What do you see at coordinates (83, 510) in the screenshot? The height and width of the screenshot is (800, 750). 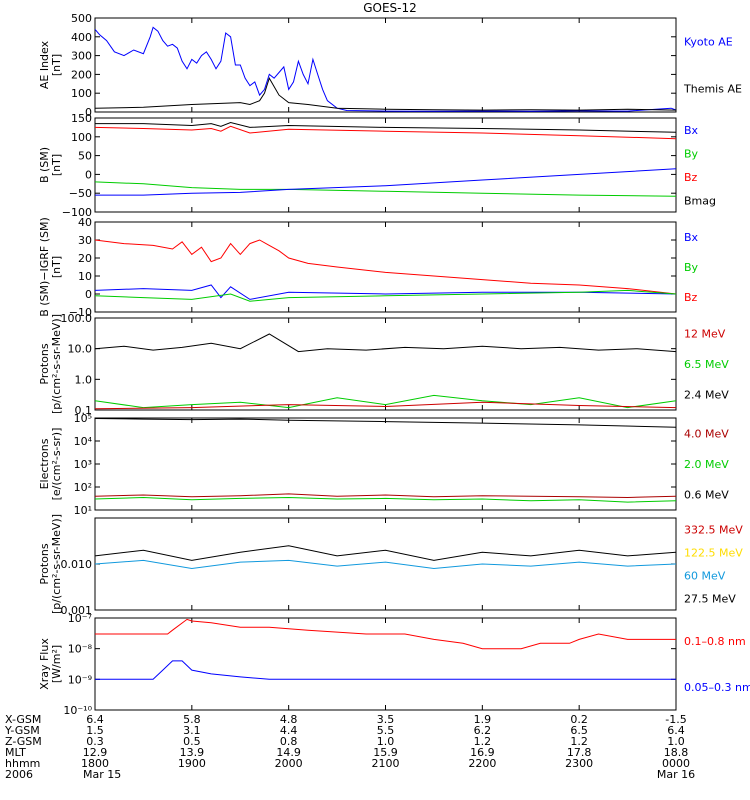 I see `y-tick-label: 10¹` at bounding box center [83, 510].